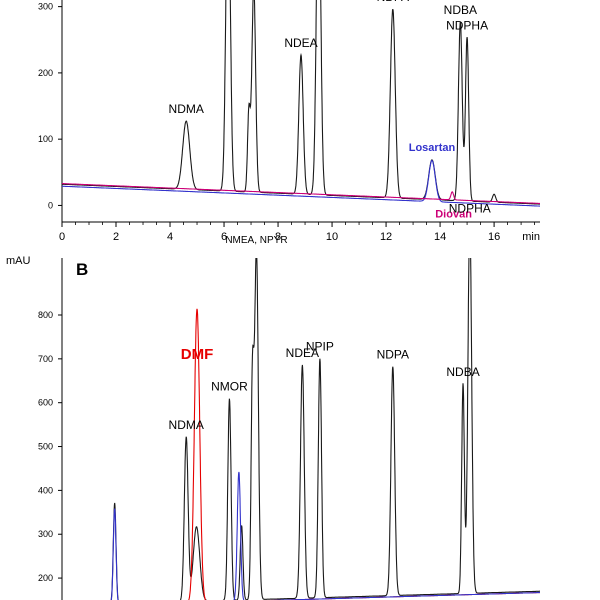  Describe the element at coordinates (453, 214) in the screenshot. I see `series-annotation-diovan: Diovan` at that location.